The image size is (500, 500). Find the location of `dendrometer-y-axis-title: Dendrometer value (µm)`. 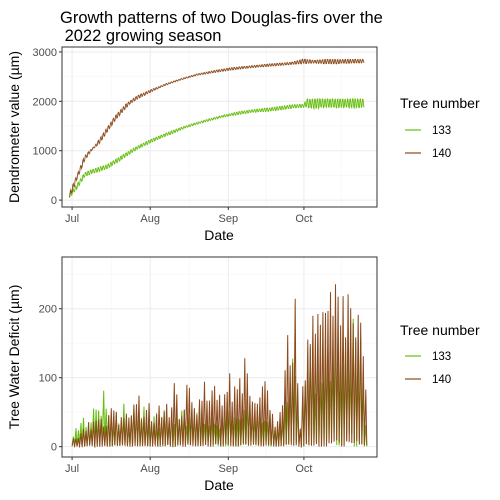

dendrometer-y-axis-title: Dendrometer value (µm) is located at coordinates (14, 127).